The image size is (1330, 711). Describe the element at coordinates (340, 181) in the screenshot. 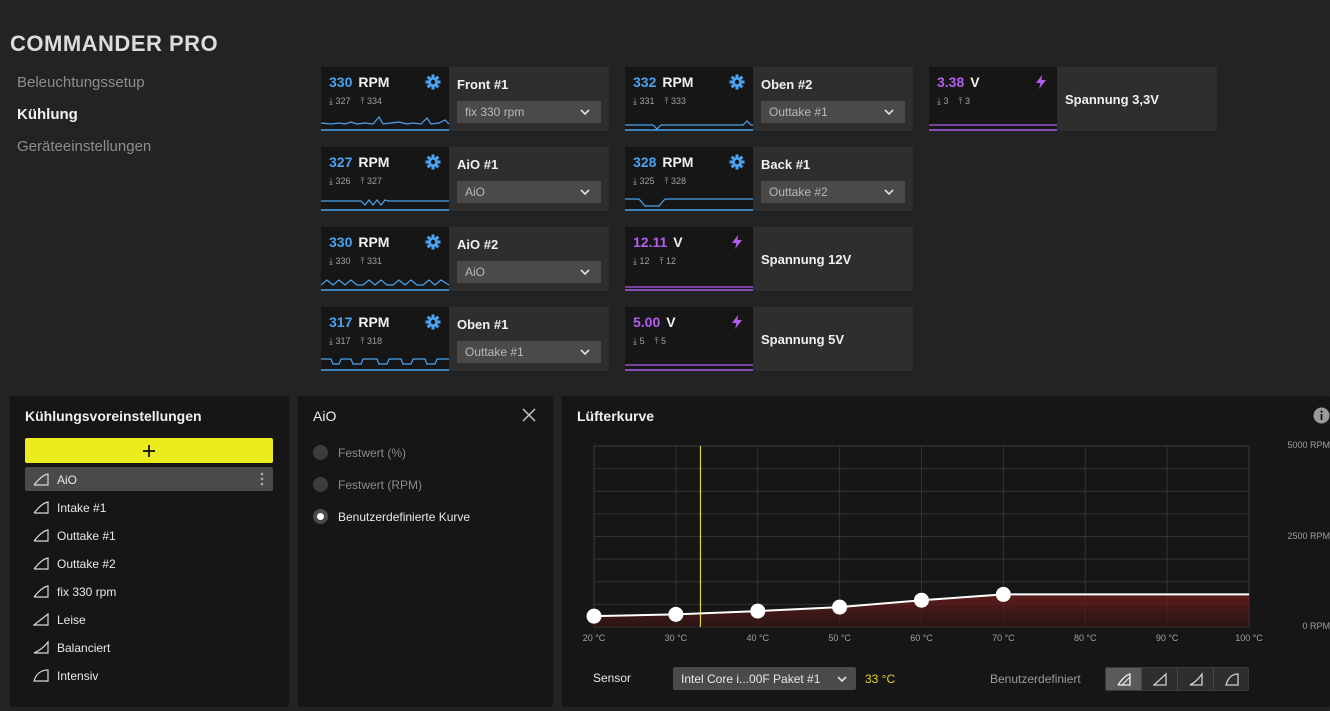

I see `min-value: ⤓ 326` at that location.